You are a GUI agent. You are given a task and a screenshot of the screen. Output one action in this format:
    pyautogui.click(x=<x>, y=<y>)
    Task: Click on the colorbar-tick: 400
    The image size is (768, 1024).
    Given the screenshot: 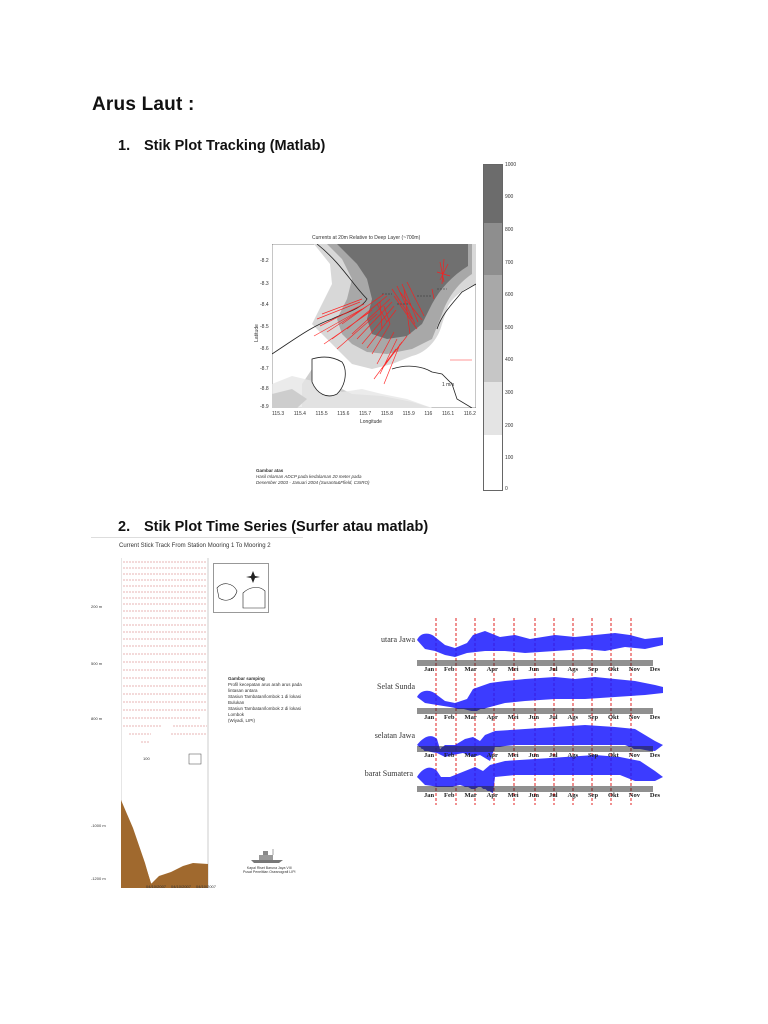 What is the action you would take?
    pyautogui.click(x=509, y=360)
    